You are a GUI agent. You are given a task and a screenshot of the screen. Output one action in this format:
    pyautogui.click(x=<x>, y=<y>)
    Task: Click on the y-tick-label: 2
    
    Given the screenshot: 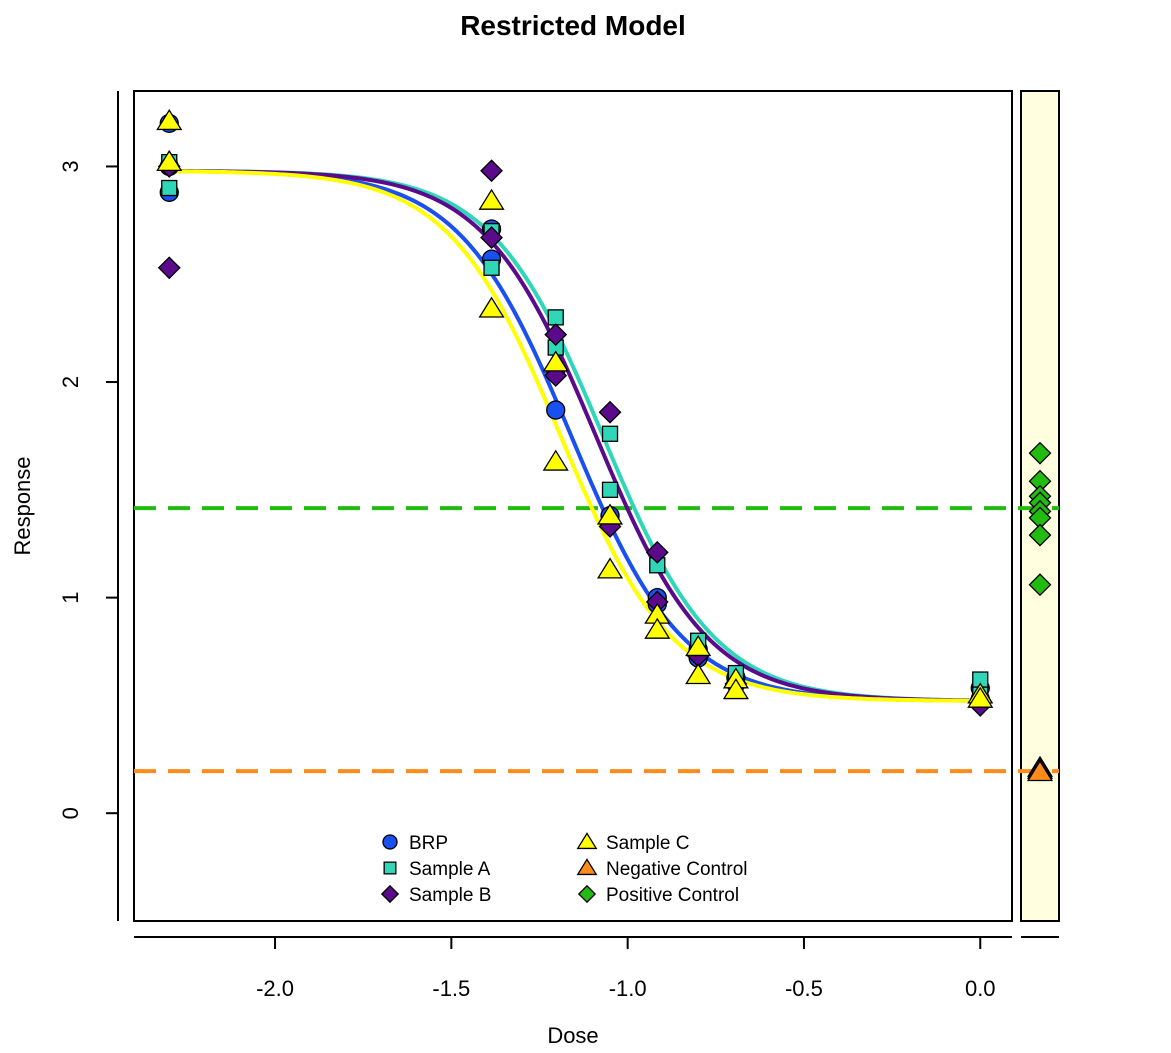 What is the action you would take?
    pyautogui.click(x=70, y=382)
    